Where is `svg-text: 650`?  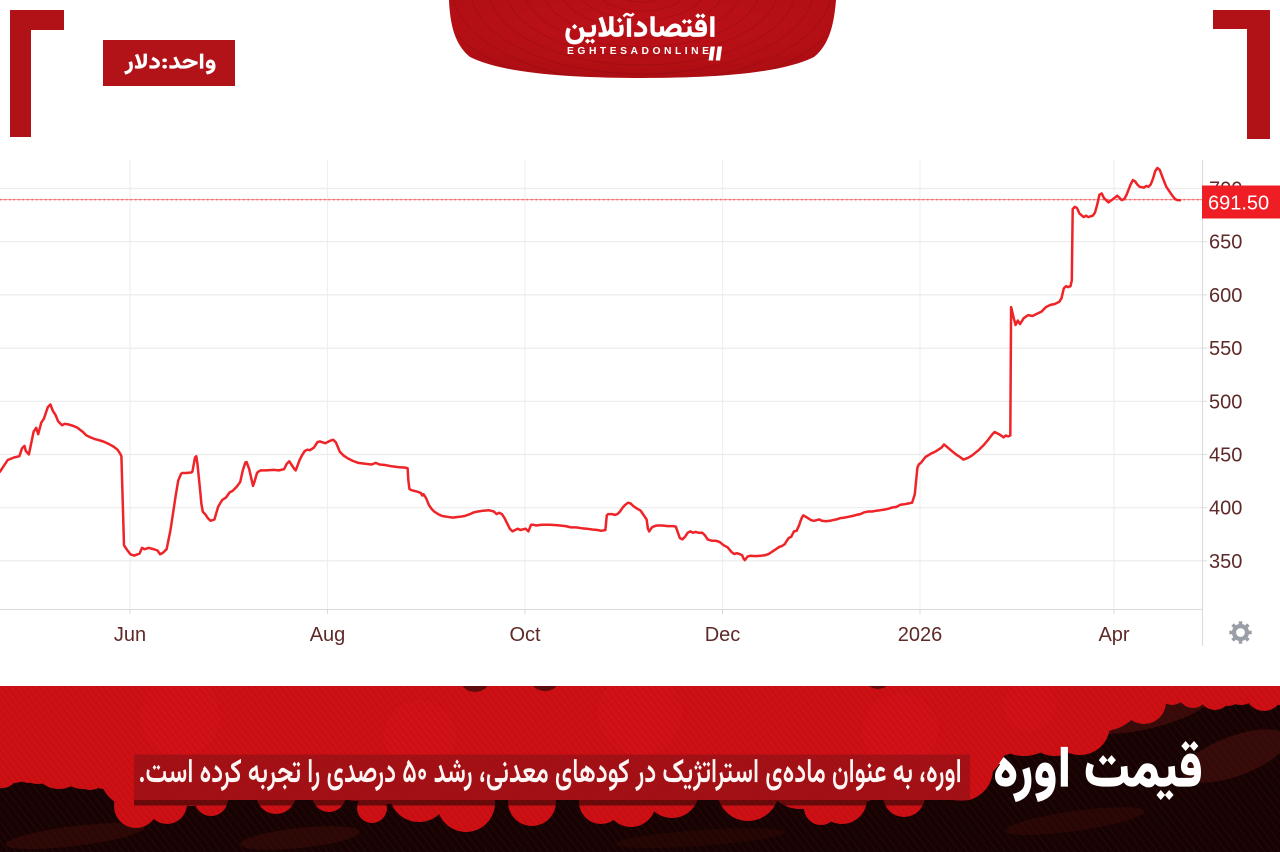 svg-text: 650 is located at coordinates (1225, 243).